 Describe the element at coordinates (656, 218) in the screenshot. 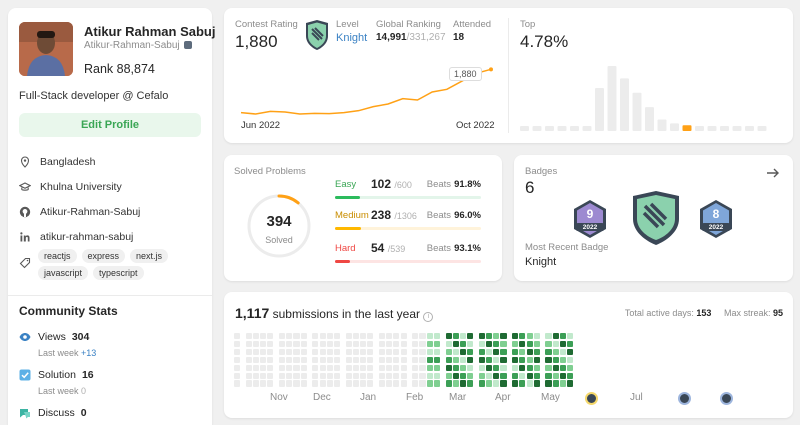

I see `knight-badge-large` at that location.